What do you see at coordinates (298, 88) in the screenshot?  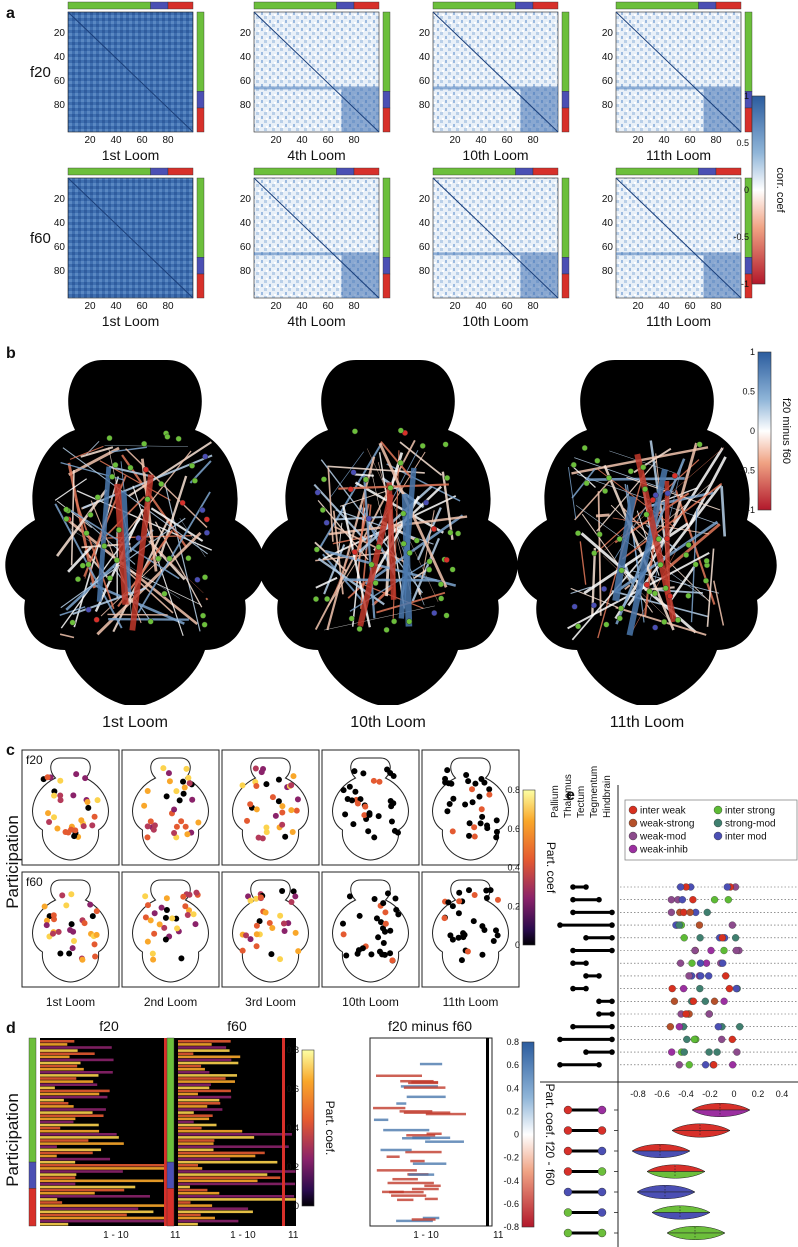 I see `matrix-band` at bounding box center [298, 88].